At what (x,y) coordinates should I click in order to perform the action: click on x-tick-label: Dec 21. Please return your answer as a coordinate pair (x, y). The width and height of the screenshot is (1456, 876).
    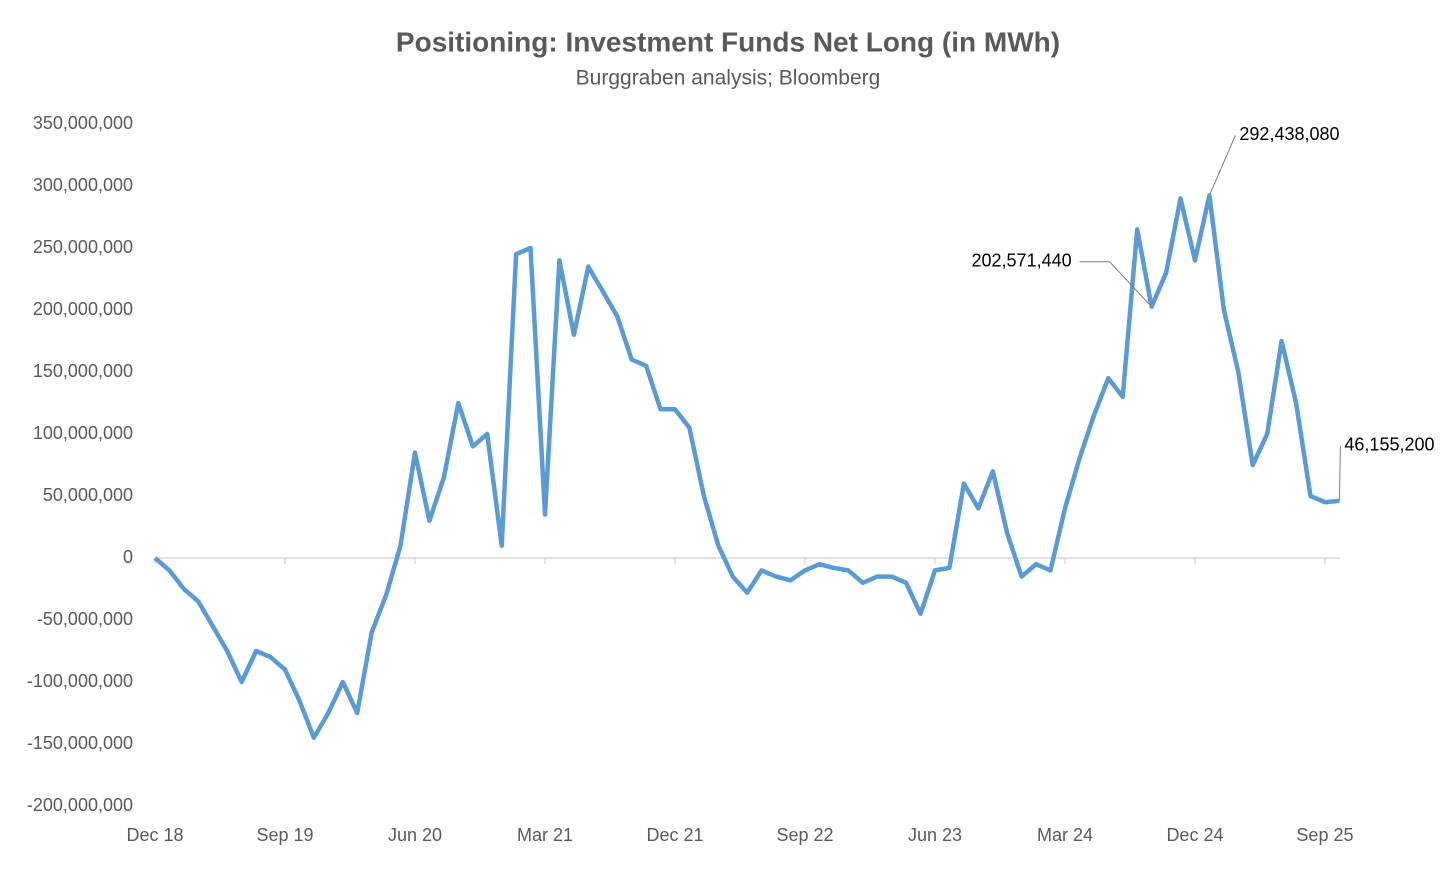
    Looking at the image, I should click on (674, 835).